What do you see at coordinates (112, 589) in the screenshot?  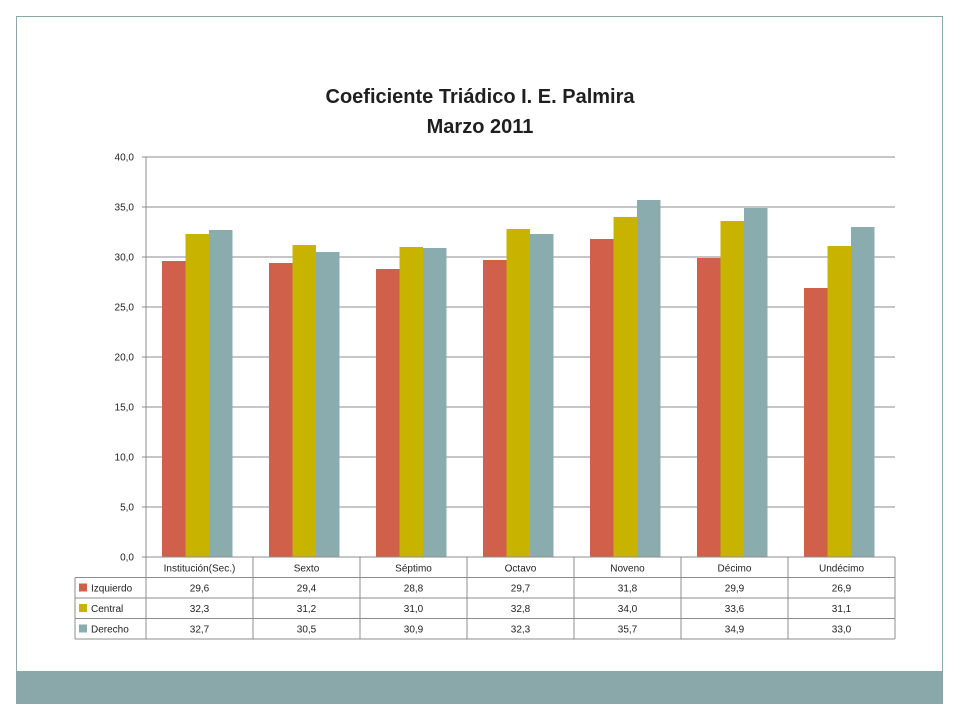 I see `legend-label: Izquierdo` at bounding box center [112, 589].